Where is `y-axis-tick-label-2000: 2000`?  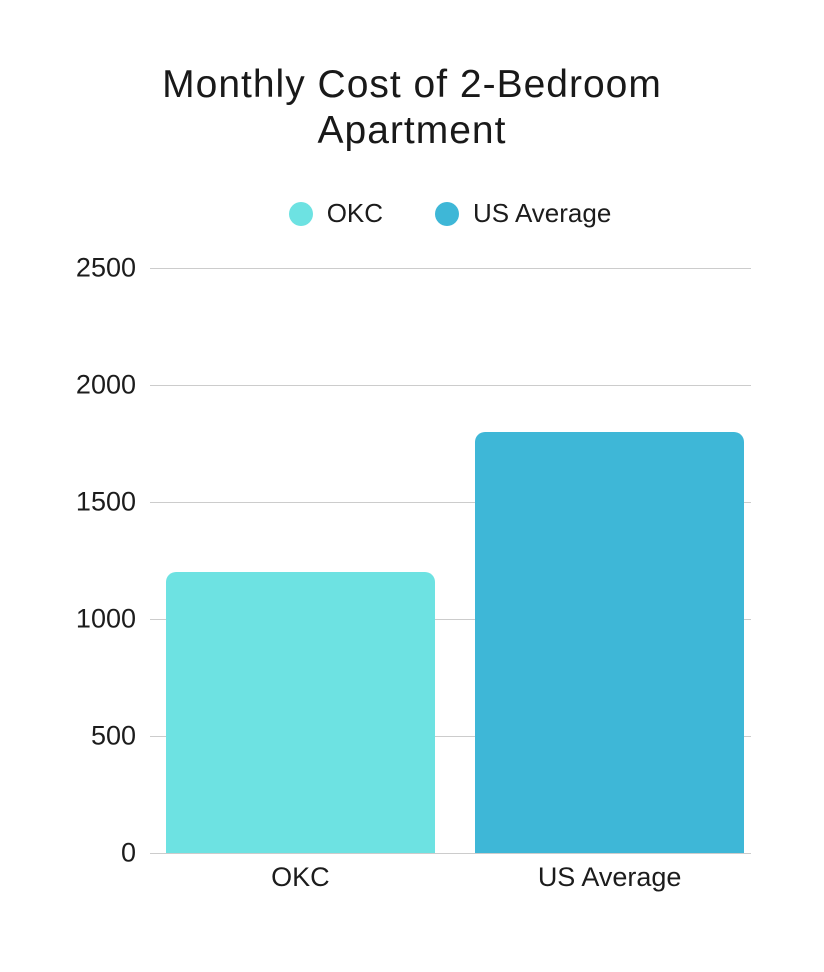 y-axis-tick-label-2000: 2000 is located at coordinates (105, 384).